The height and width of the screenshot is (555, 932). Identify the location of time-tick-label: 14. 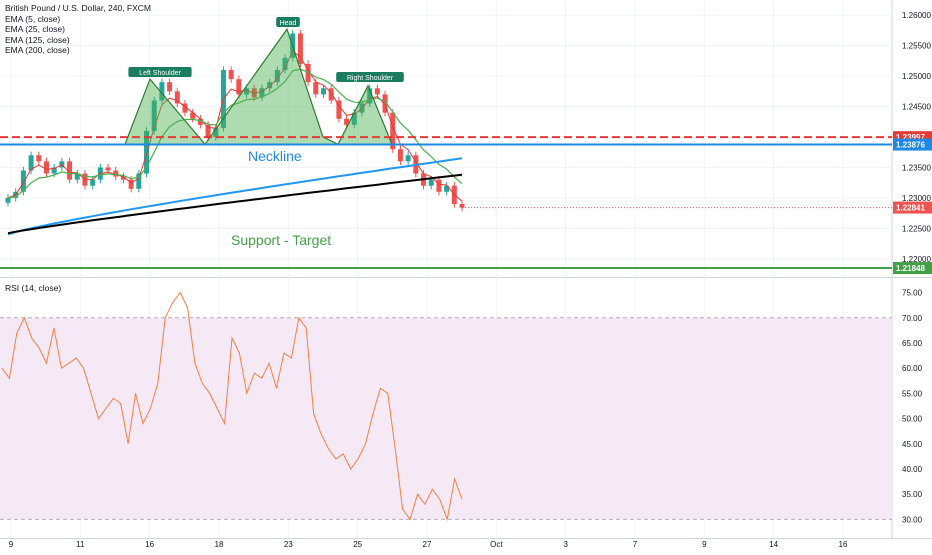
(773, 544).